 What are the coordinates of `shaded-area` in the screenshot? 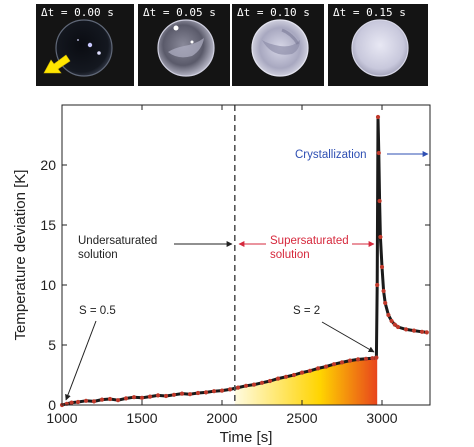 It's located at (306, 345).